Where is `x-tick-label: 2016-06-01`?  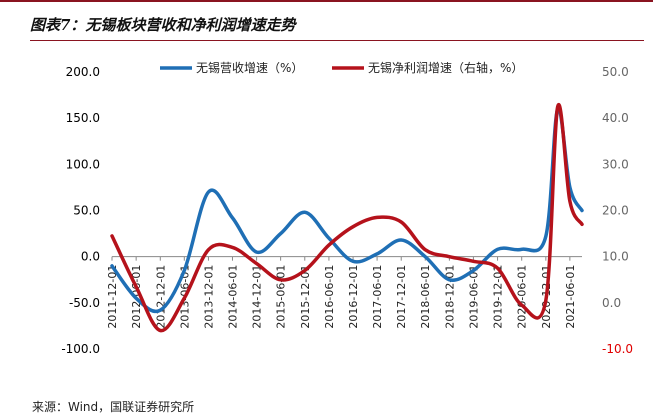
x-tick-label: 2016-06-01 is located at coordinates (329, 297).